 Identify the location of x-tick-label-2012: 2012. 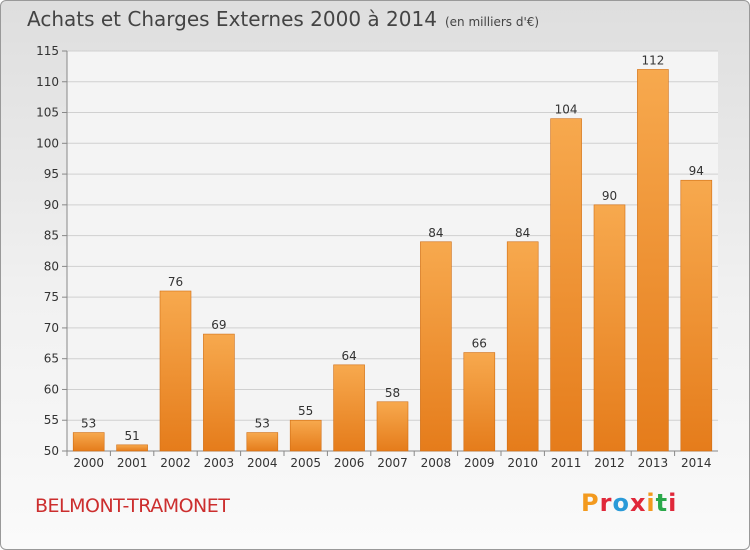
(609, 463).